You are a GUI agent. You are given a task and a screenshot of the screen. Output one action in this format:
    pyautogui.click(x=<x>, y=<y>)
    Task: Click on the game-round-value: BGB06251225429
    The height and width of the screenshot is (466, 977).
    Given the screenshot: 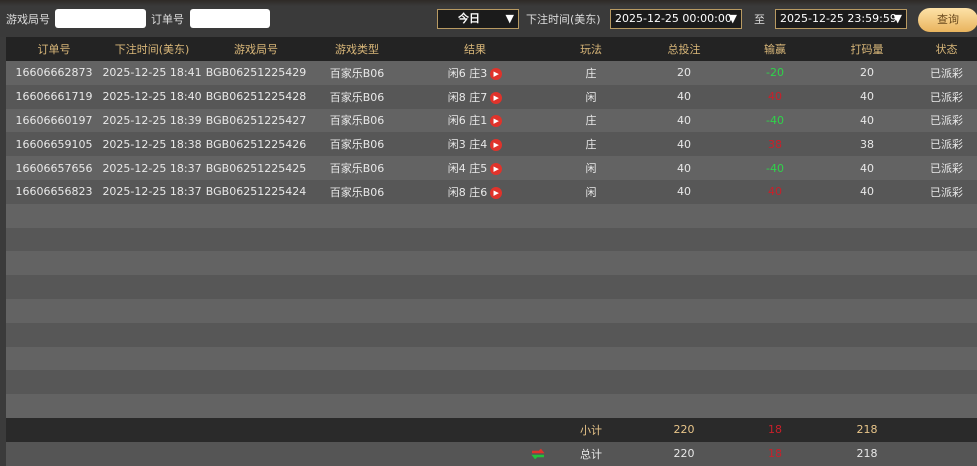 What is the action you would take?
    pyautogui.click(x=256, y=73)
    